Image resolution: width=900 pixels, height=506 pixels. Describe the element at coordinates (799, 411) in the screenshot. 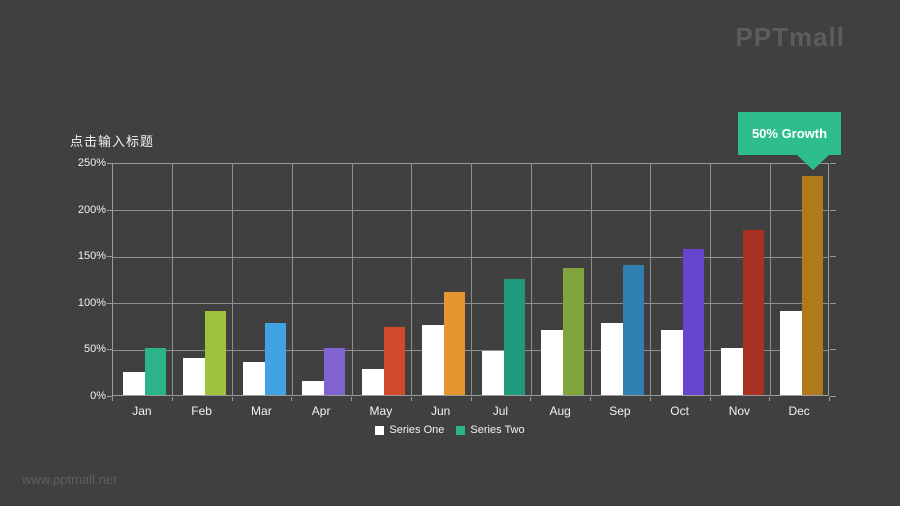

I see `x-axis-label-dec: Dec` at that location.